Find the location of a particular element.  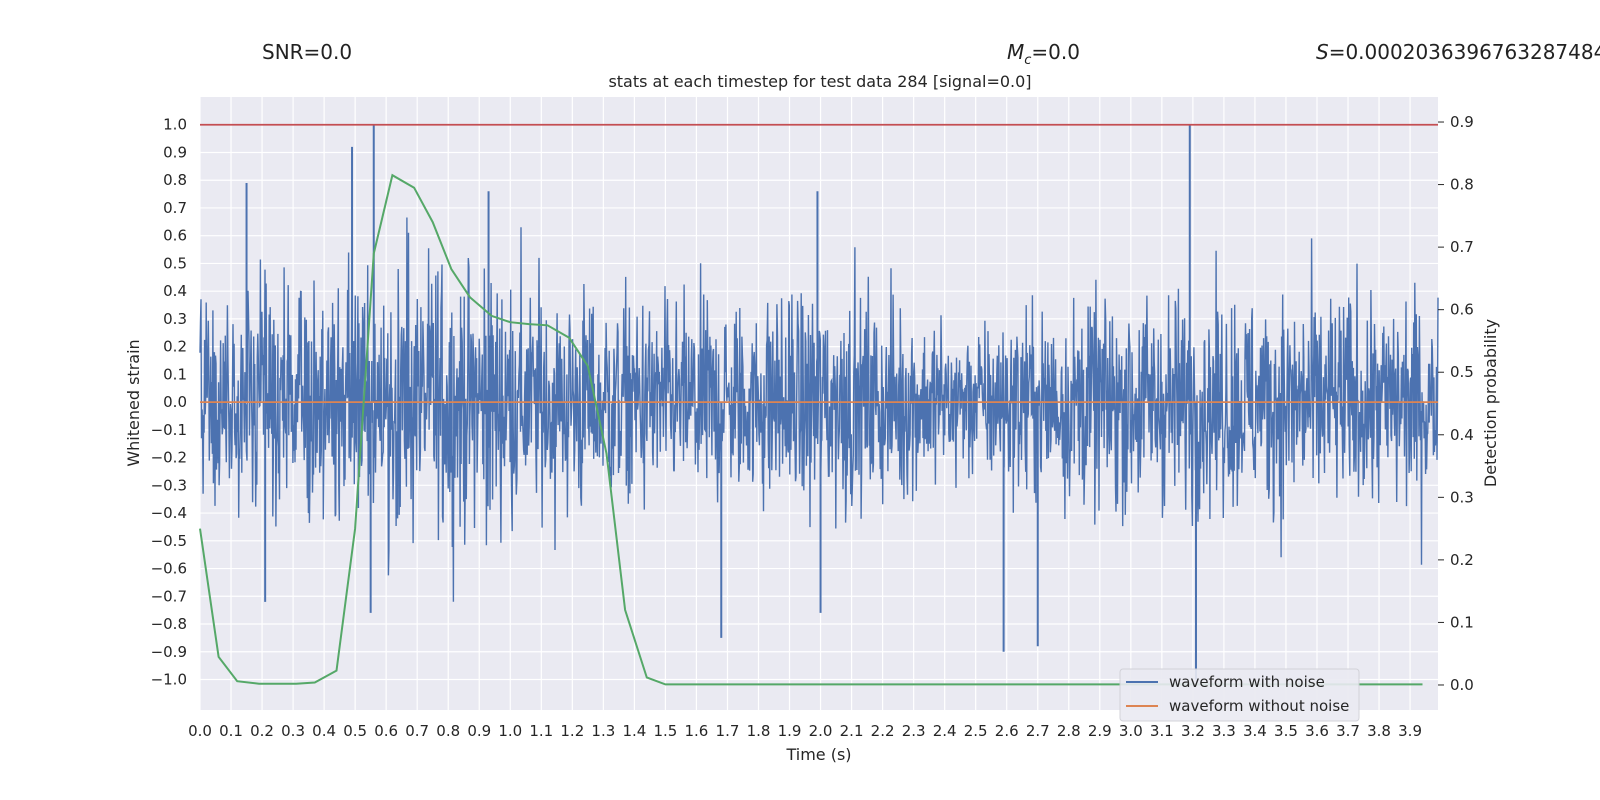

x-tick-label: 2.4 is located at coordinates (945, 731).